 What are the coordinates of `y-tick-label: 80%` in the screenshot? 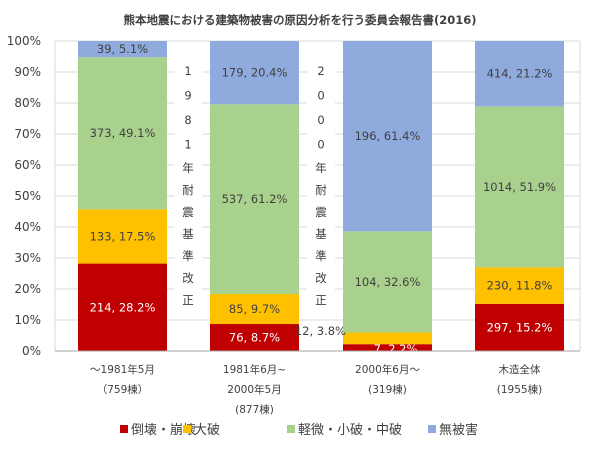 It's located at (27, 103).